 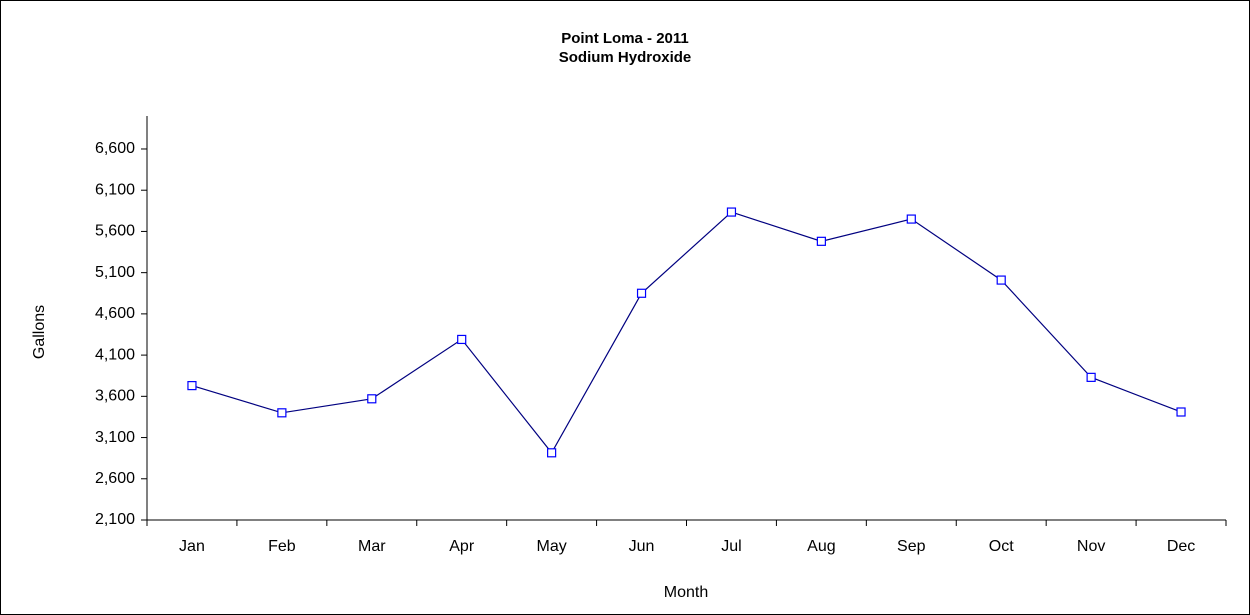 What do you see at coordinates (39, 332) in the screenshot?
I see `y-axis-label: Gallons` at bounding box center [39, 332].